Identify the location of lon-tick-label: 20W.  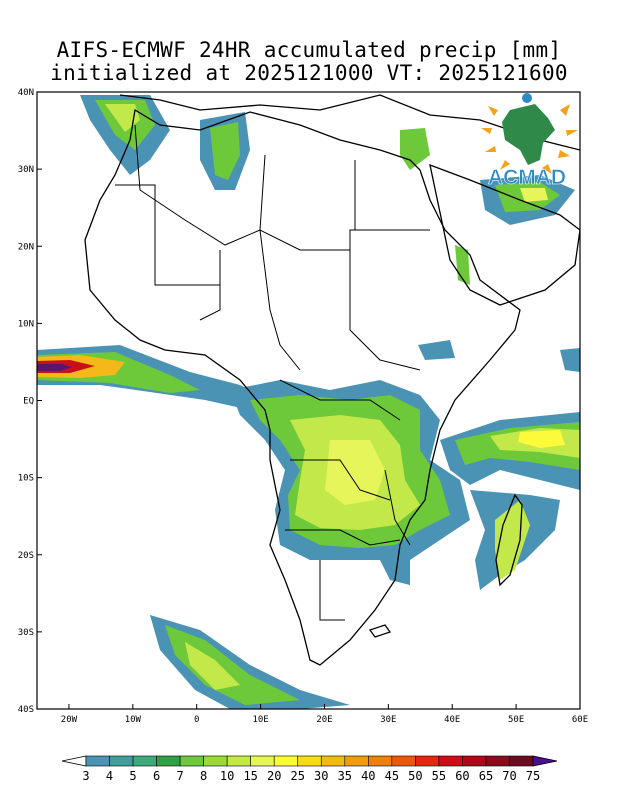
(69, 720).